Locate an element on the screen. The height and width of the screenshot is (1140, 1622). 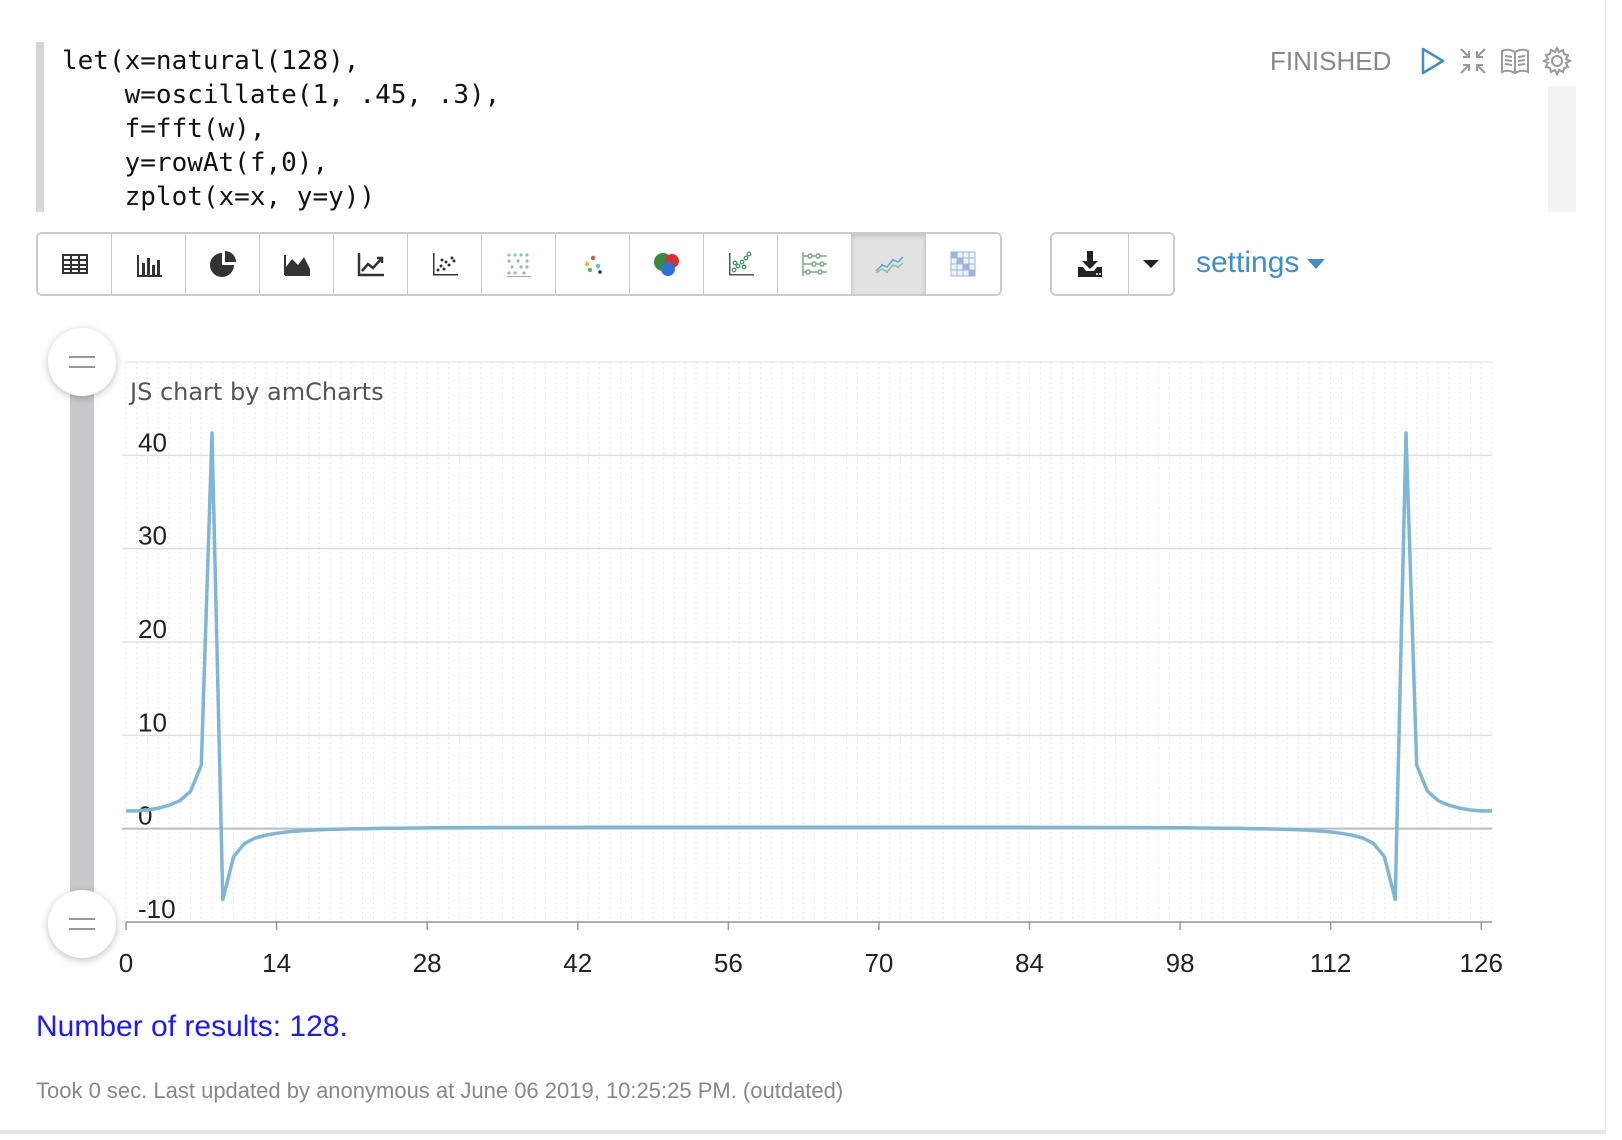
editor-scrollbar is located at coordinates (1562, 149).